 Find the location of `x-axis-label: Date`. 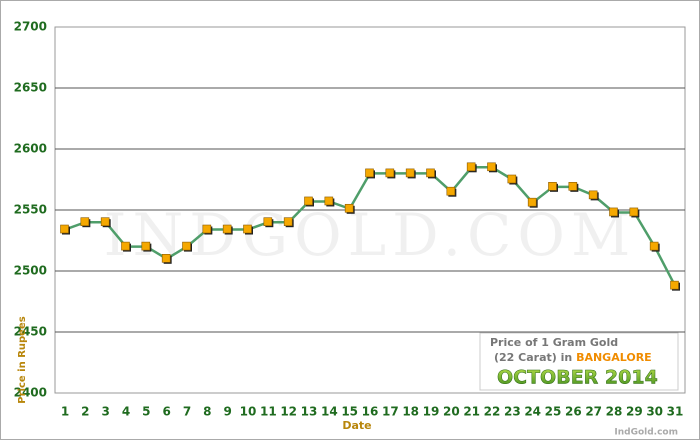

x-axis-label: Date is located at coordinates (356, 425).